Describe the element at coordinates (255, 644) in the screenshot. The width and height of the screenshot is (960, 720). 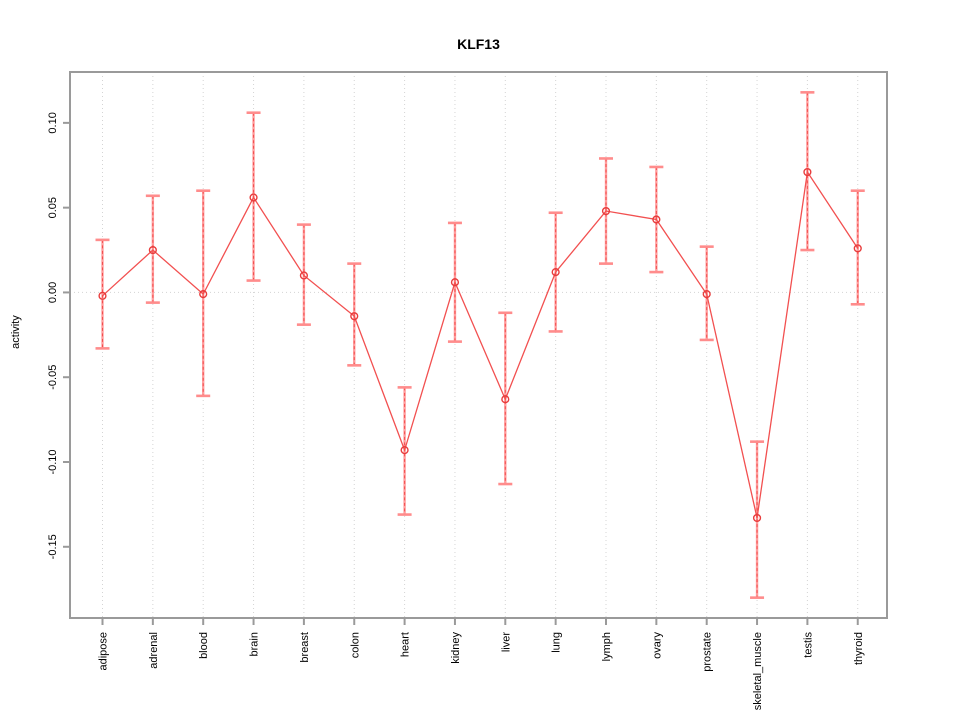
I see `x-tick-label: brain` at that location.